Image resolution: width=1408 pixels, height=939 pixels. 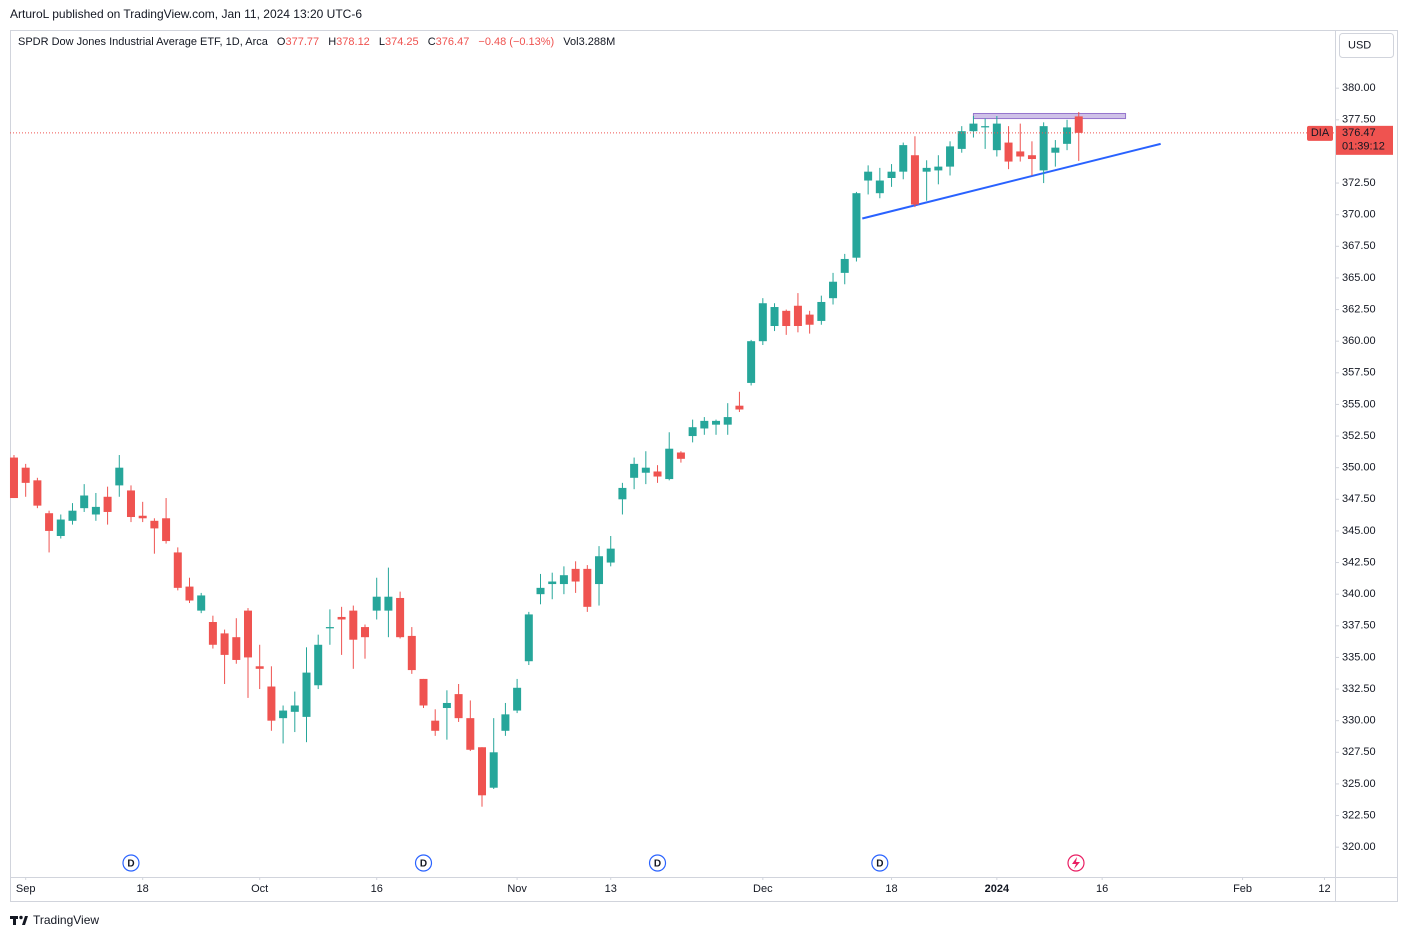 What do you see at coordinates (1242, 889) in the screenshot?
I see `x-tick-label: Feb` at bounding box center [1242, 889].